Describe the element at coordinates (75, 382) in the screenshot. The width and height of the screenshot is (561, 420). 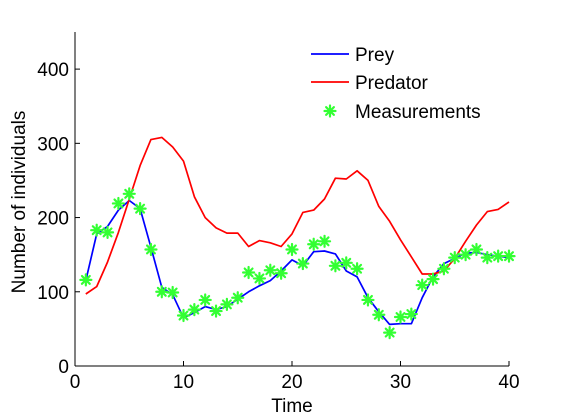
I see `x-tick-label: 0` at that location.